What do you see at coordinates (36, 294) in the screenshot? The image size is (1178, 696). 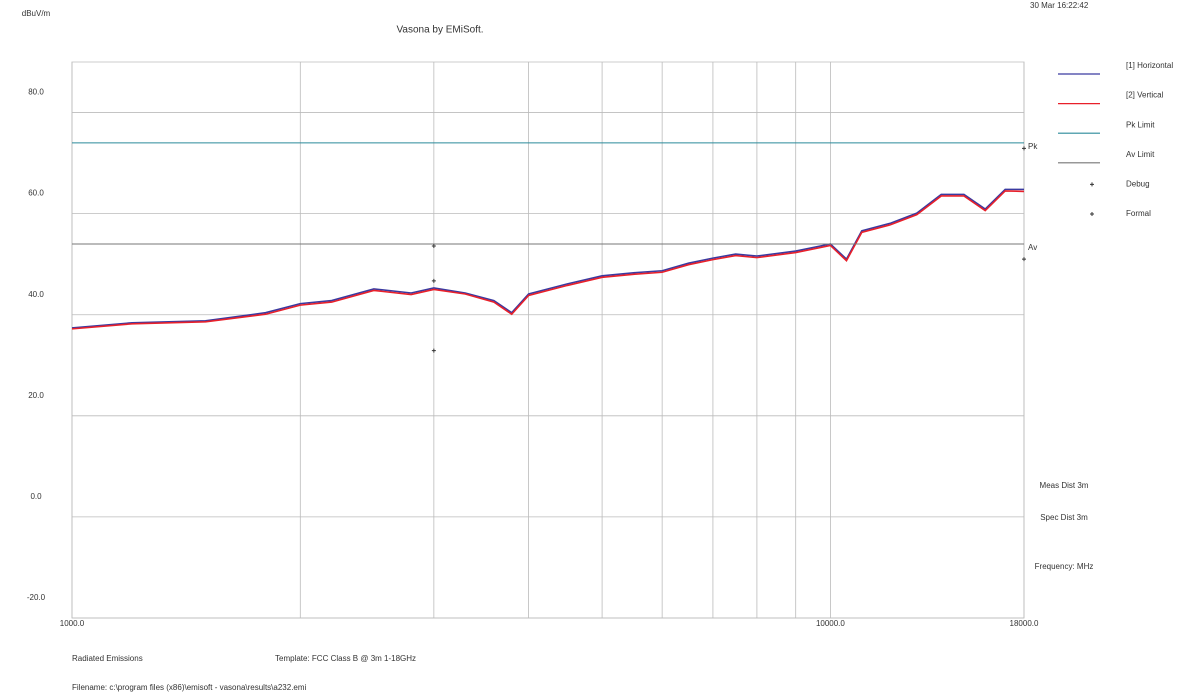 I see `y-tick-label: 40.0` at bounding box center [36, 294].